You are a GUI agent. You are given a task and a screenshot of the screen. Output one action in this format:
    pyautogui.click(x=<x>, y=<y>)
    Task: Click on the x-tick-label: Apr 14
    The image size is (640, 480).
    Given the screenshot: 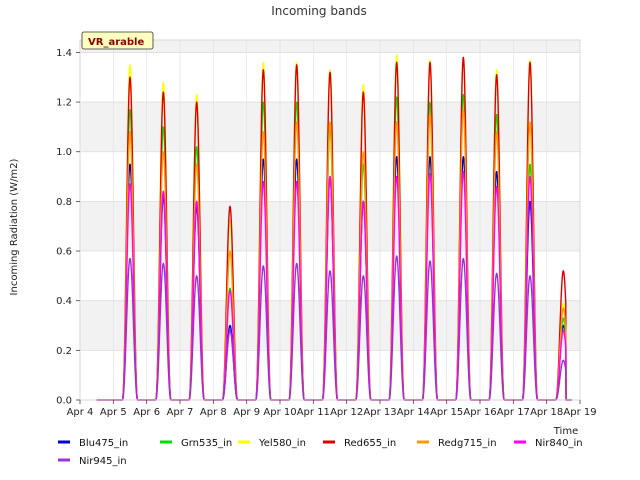 What is the action you would take?
    pyautogui.click(x=413, y=412)
    